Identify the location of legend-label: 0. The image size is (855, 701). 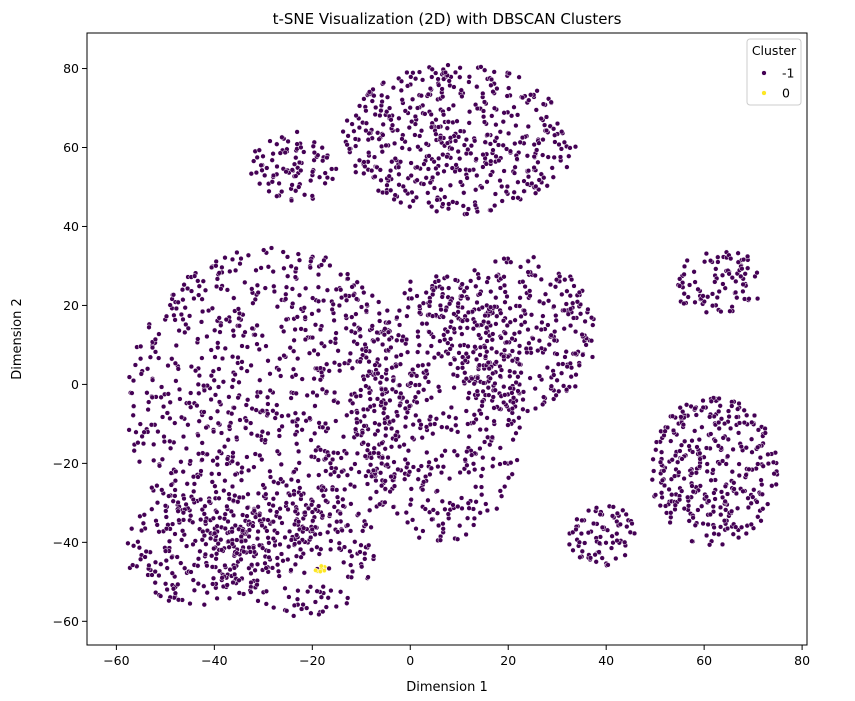
(786, 93).